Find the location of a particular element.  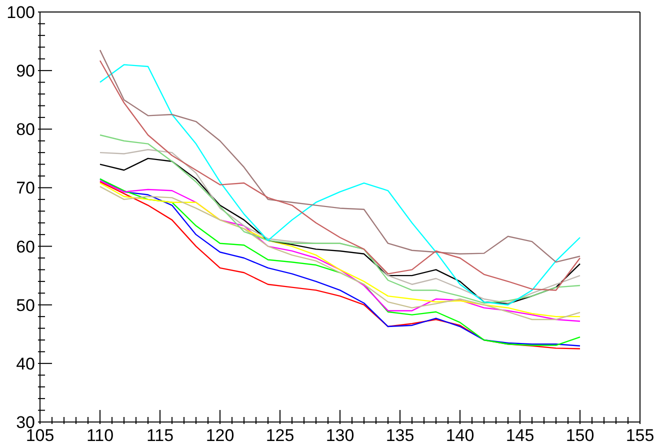

x-tick-label: 135 is located at coordinates (400, 435).